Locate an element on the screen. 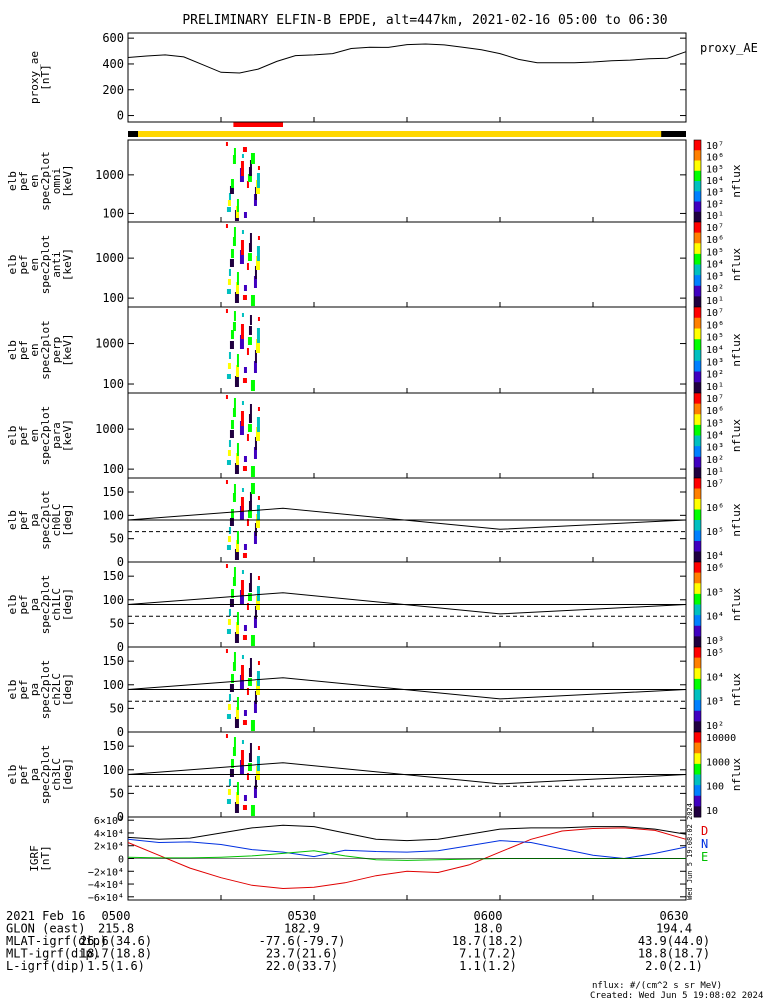 This screenshot has width=775, height=1000. legend-n: N is located at coordinates (704, 844).